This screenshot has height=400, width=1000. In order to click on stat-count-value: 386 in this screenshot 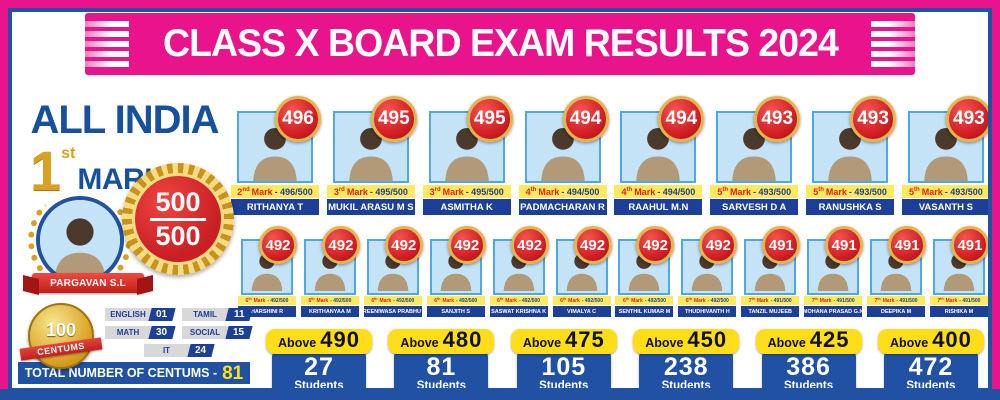, I will do `click(808, 367)`.